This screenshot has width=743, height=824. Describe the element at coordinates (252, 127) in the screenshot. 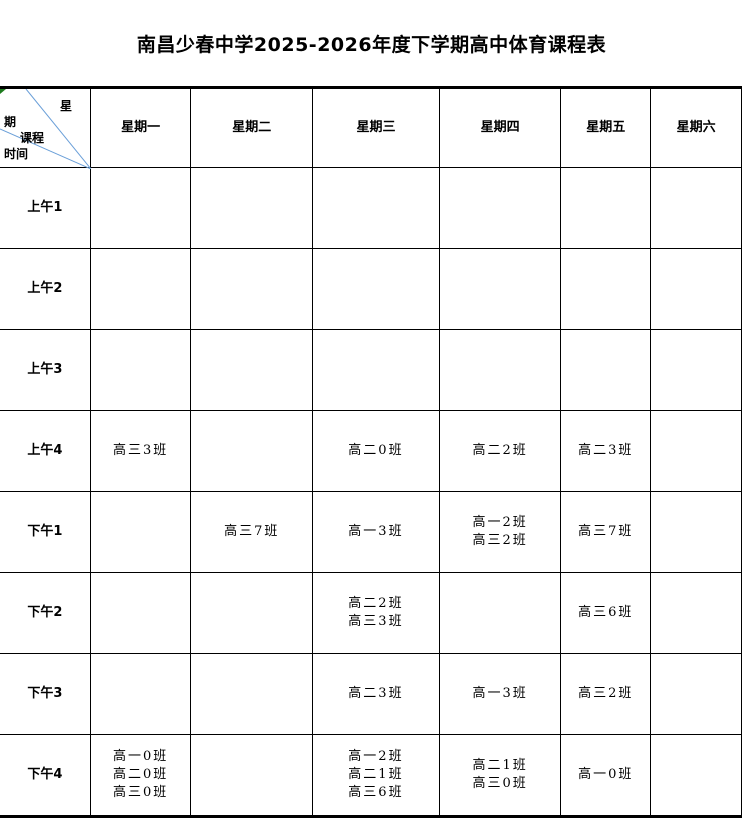

I see `day-header: 星期二` at that location.